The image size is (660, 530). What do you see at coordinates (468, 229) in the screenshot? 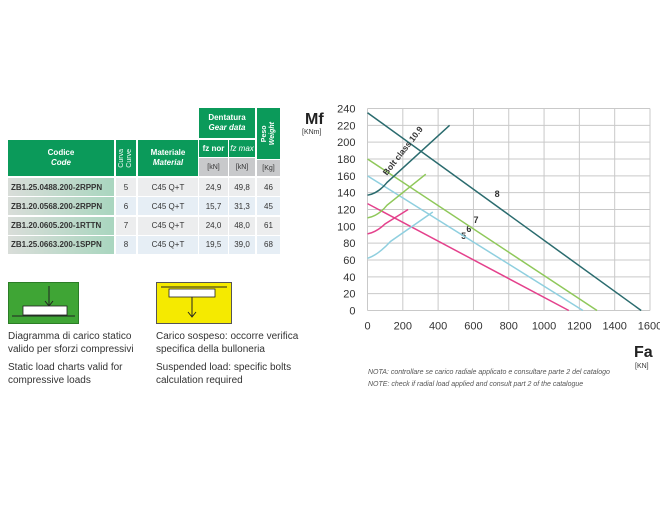
I see `series-label: 6` at bounding box center [468, 229].